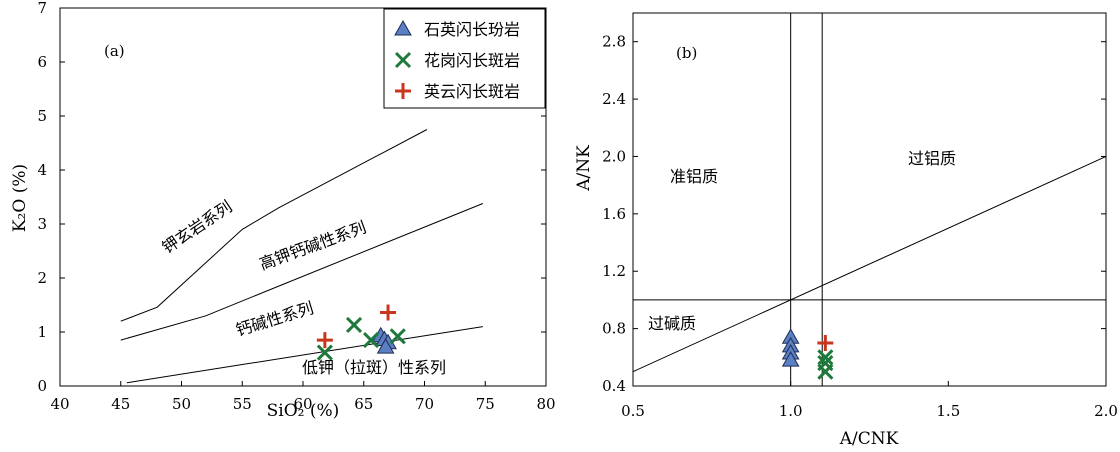  I want to click on panel-b-y-axis-label: A/NK, so click(584, 168).